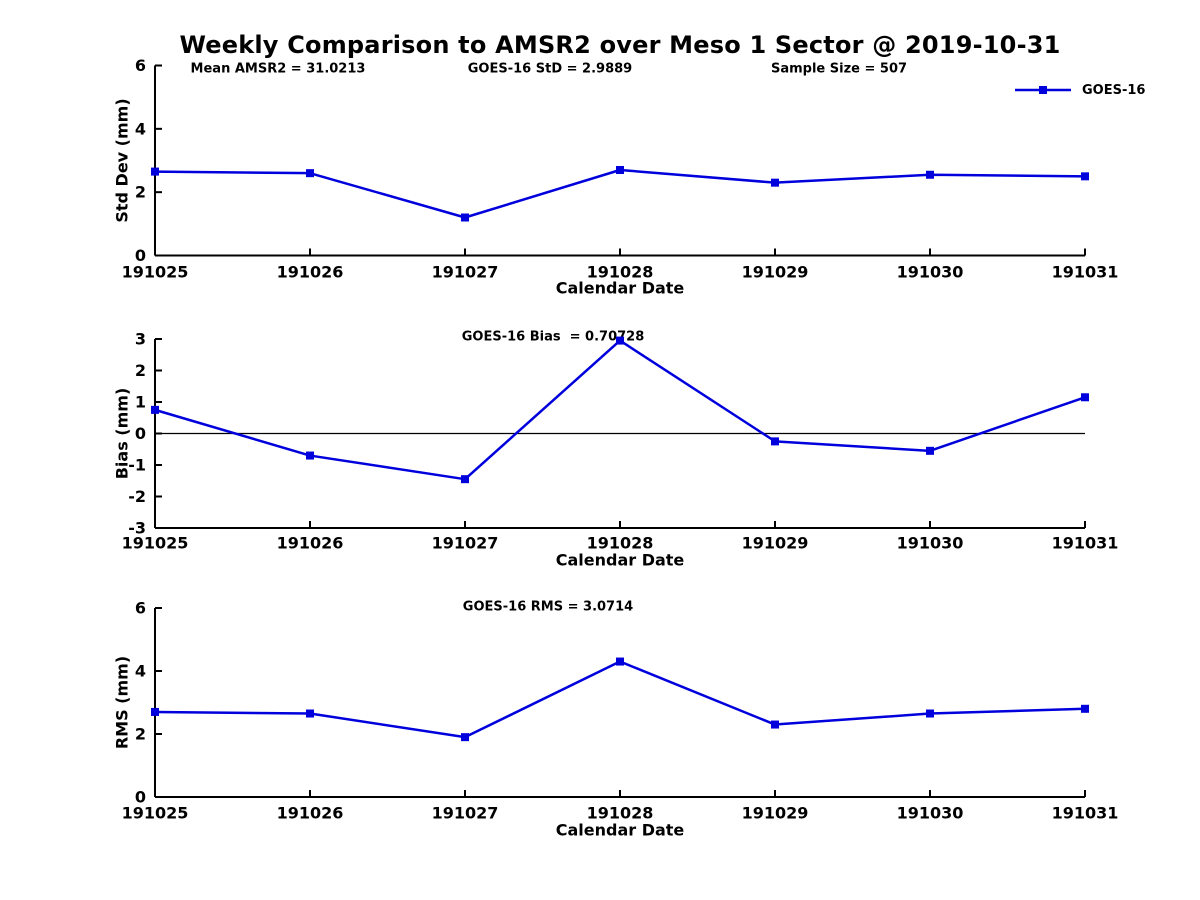 This screenshot has height=900, width=1200. Describe the element at coordinates (839, 69) in the screenshot. I see `annotation-sample-size: Sample Size = 507` at that location.